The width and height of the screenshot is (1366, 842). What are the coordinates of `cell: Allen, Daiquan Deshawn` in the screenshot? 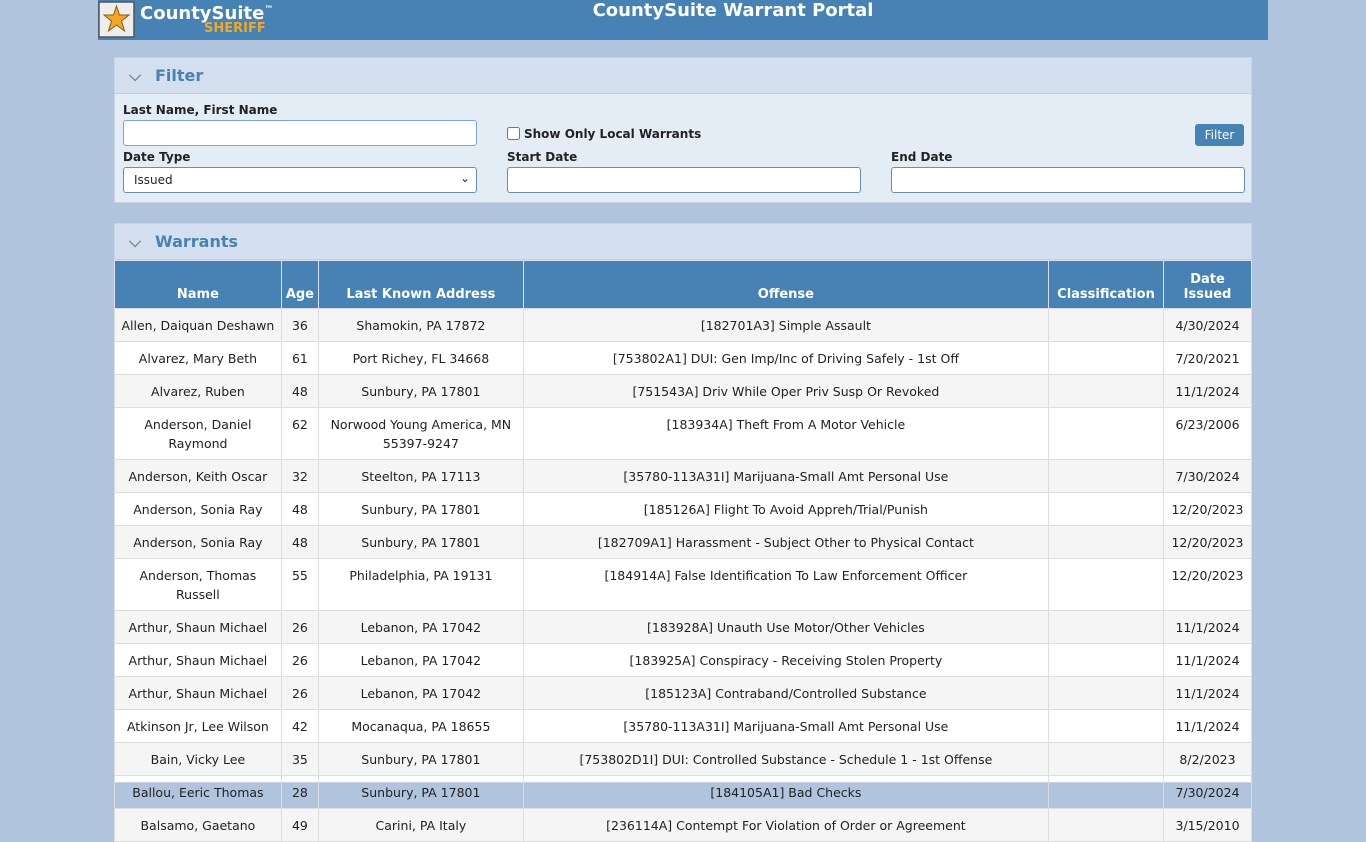 It's located at (198, 325).